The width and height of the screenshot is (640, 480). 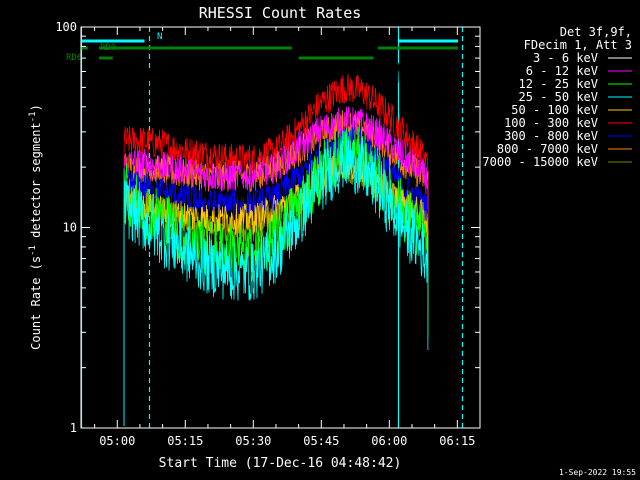 I want to click on legend-label: 300 - 800 keV, so click(x=551, y=136).